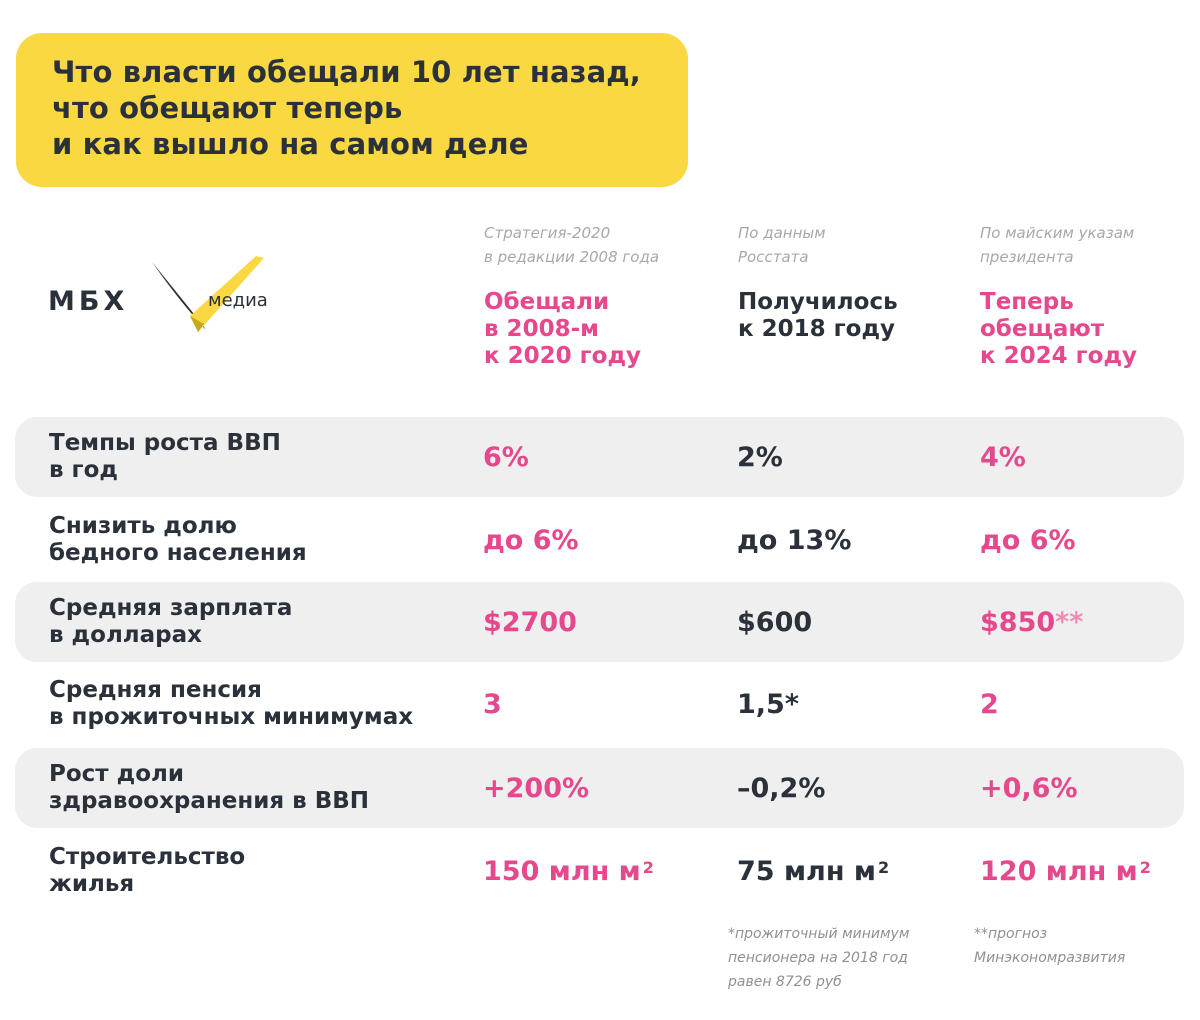 The width and height of the screenshot is (1200, 1020). I want to click on column-title: Теперь обещают к 2024 году, so click(1059, 329).